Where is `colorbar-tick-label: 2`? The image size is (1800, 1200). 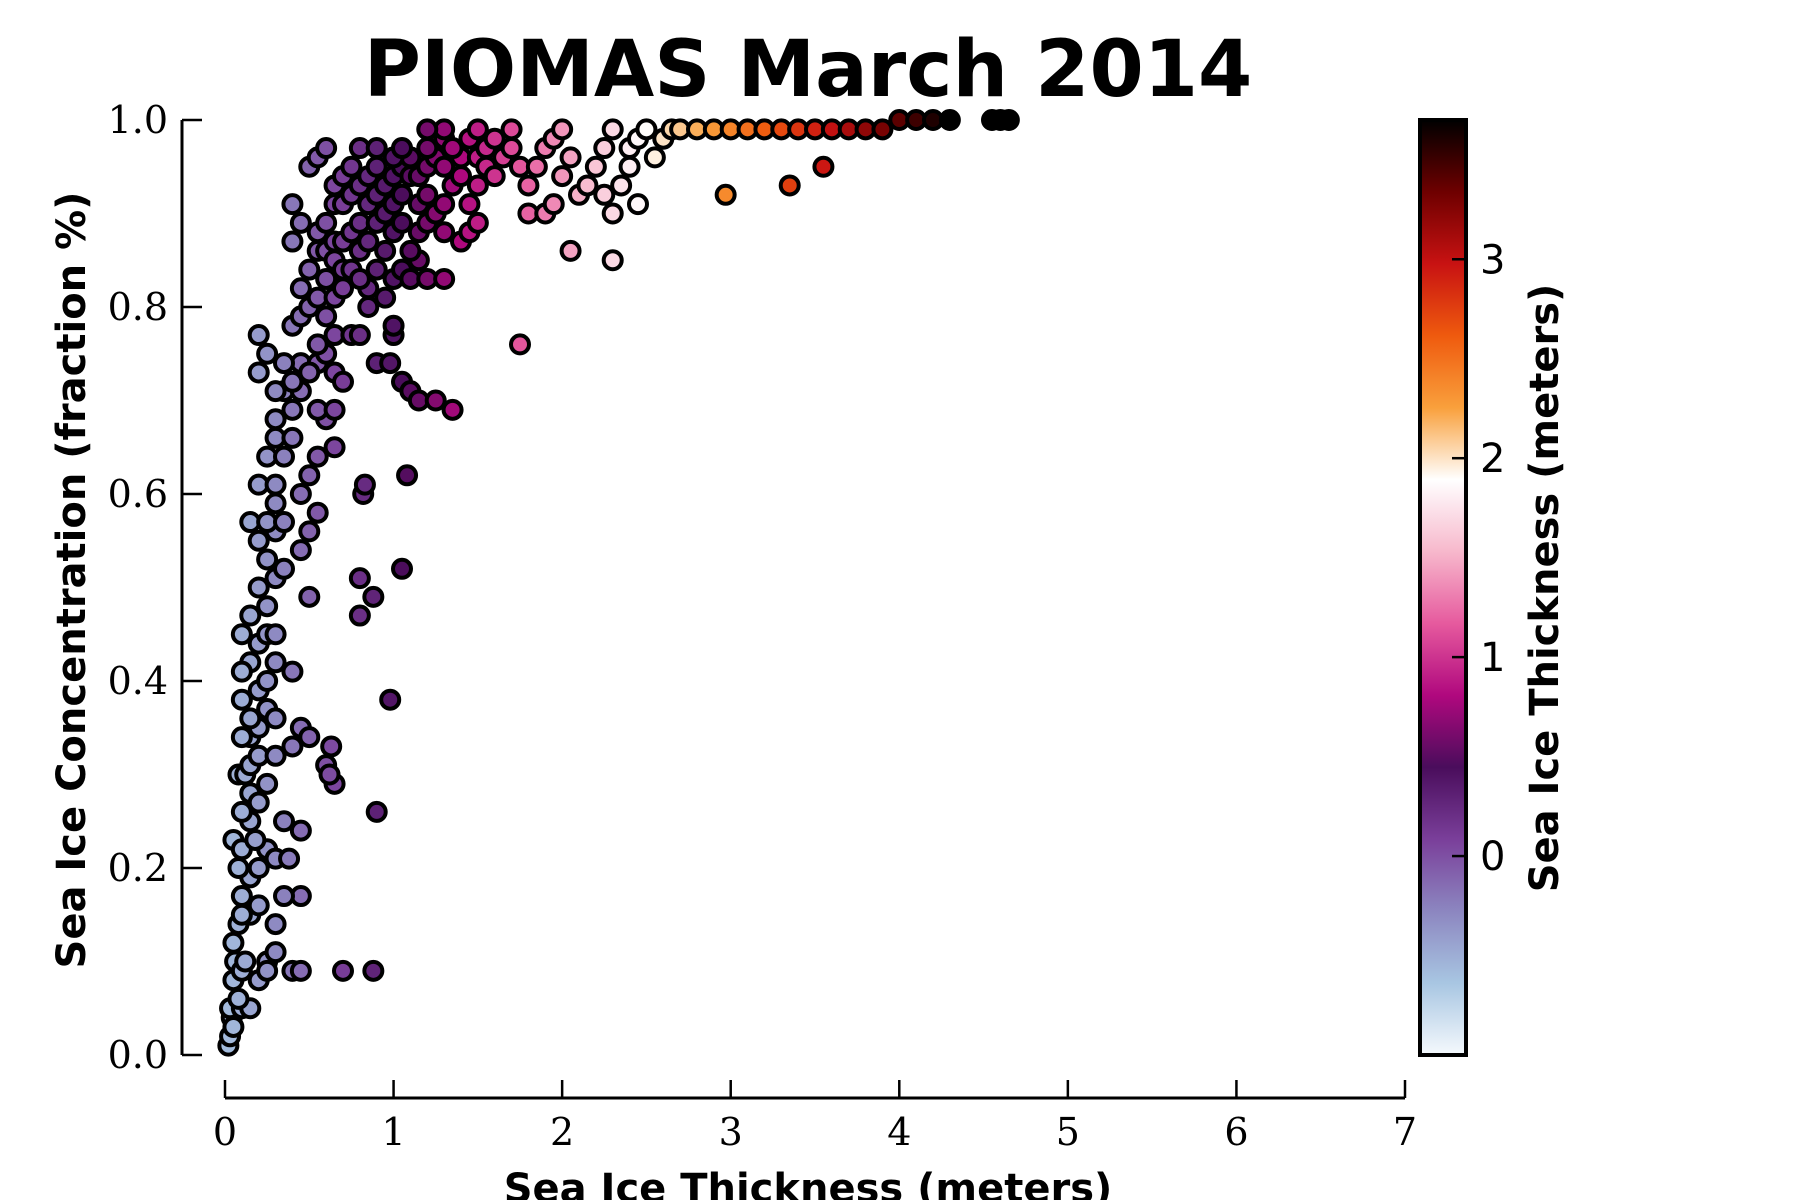 colorbar-tick-label: 2 is located at coordinates (1492, 459).